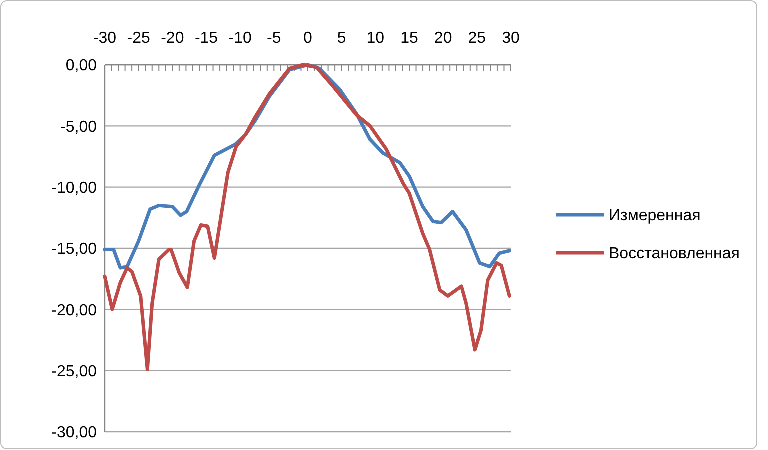 Image resolution: width=768 pixels, height=450 pixels. What do you see at coordinates (138, 38) in the screenshot?
I see `x-tick-label: -25` at bounding box center [138, 38].